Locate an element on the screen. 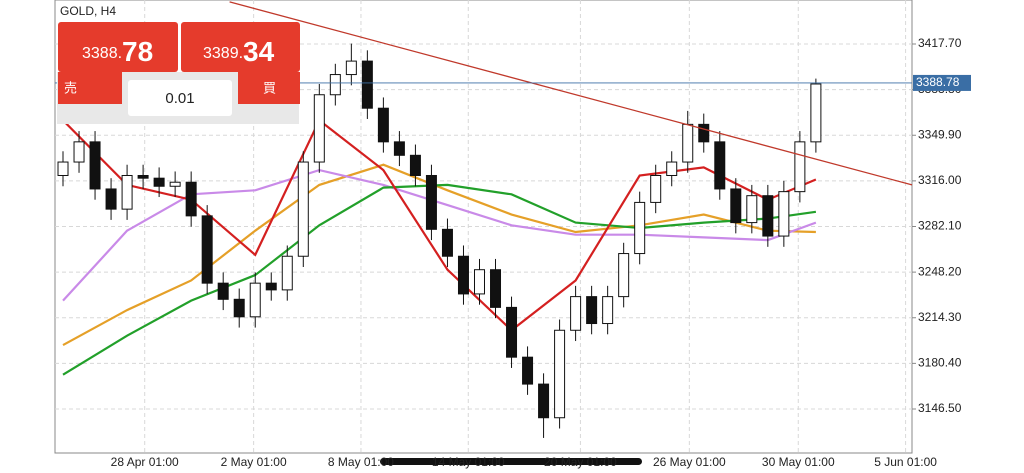 This screenshot has width=1024, height=473. y-tick-label: 3248.20 is located at coordinates (940, 271).